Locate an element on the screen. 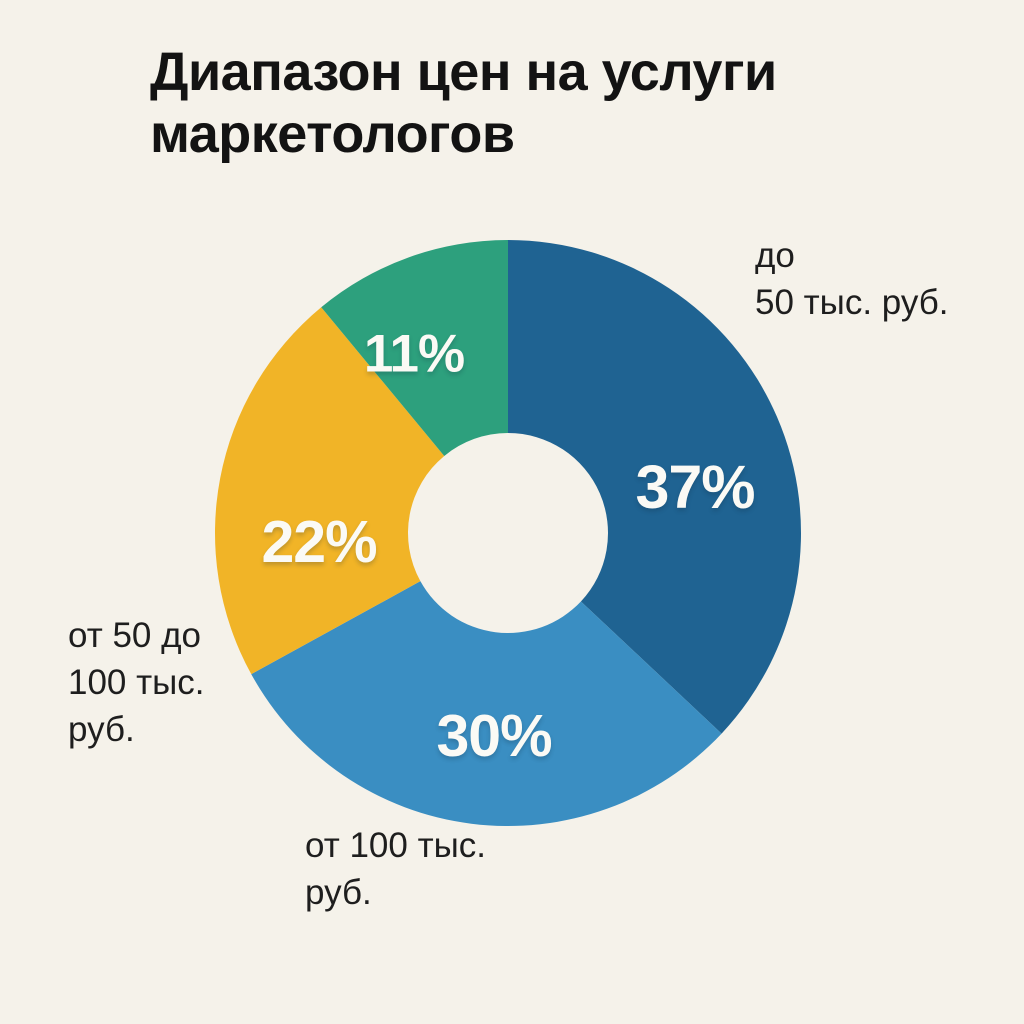 The image size is (1024, 1024). slice-label-up-to-50k: до 50 тыс. руб. is located at coordinates (852, 279).